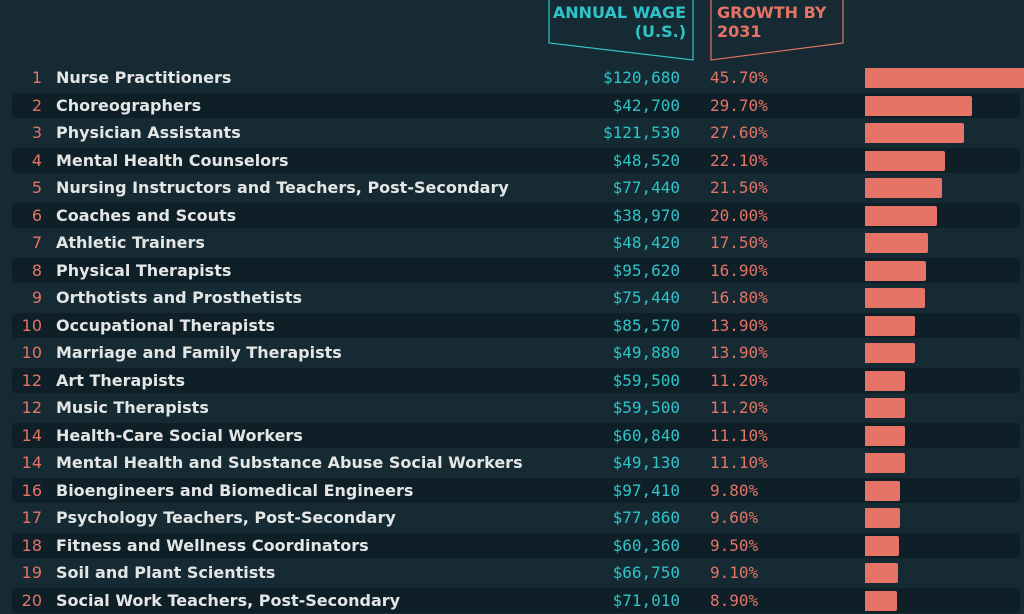 The height and width of the screenshot is (614, 1024). Describe the element at coordinates (512, 161) in the screenshot. I see `table-row: 4 Mental Health Counselors $48,520 22.10%` at that location.